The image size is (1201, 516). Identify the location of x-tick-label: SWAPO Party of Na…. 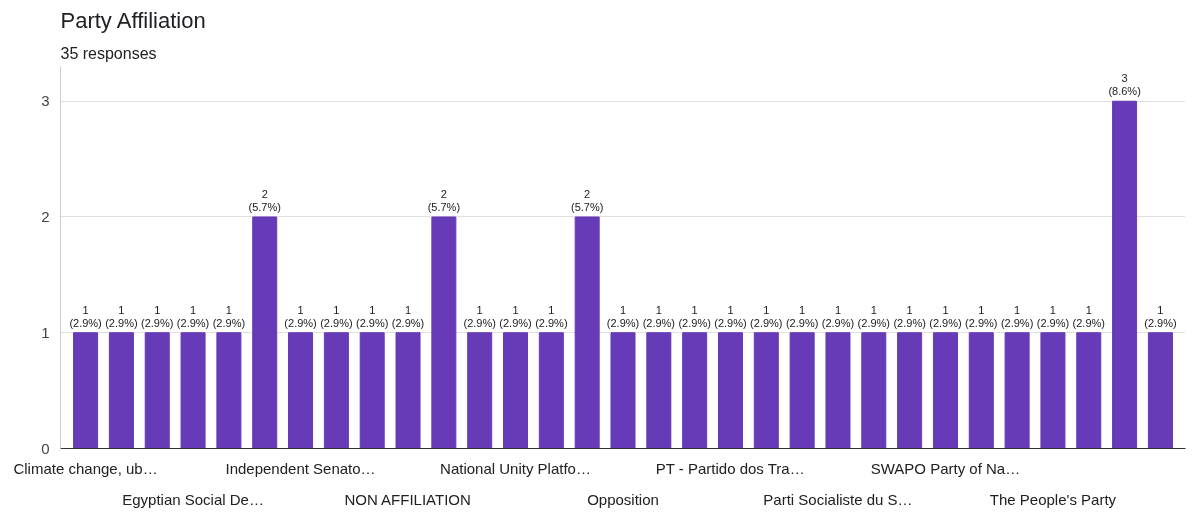
(945, 468).